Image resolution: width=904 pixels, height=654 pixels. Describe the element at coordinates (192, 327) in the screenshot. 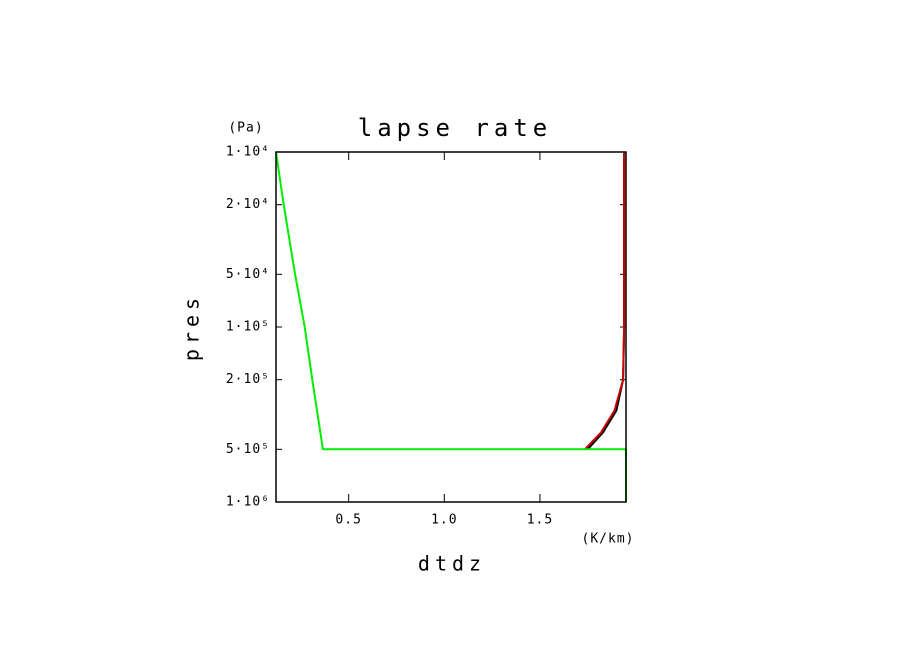

I see `y-axis-title: pres` at that location.